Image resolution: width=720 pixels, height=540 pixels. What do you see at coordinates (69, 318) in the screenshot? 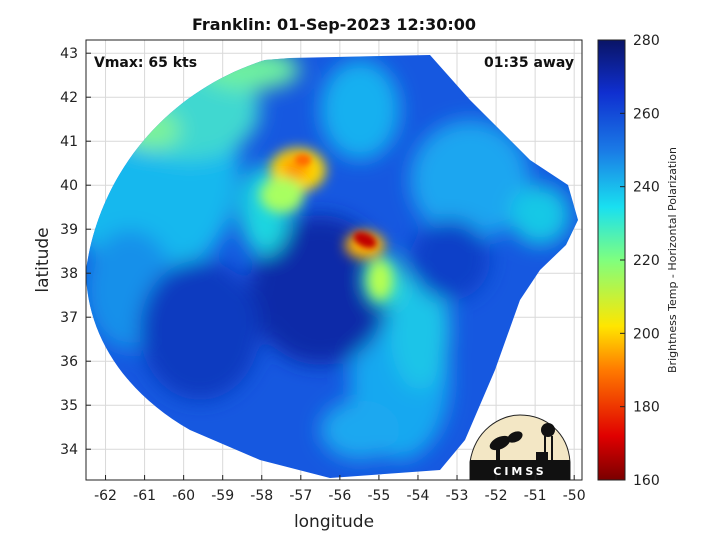
I see `y-tick-label: 37` at bounding box center [69, 318].